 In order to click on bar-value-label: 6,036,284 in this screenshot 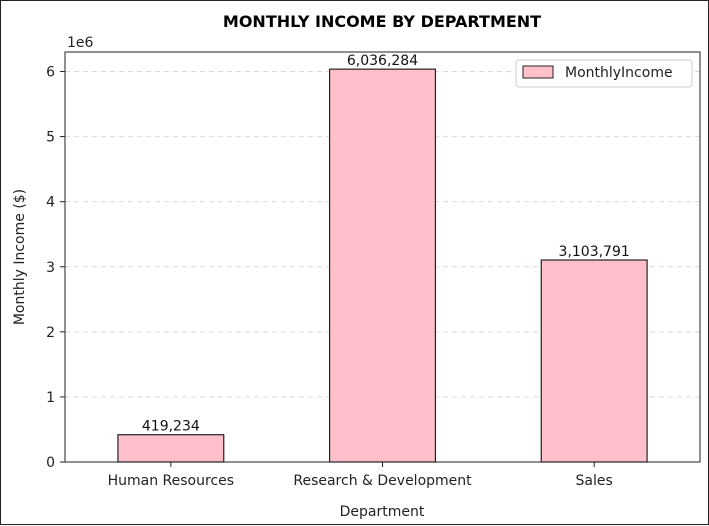, I will do `click(382, 61)`.